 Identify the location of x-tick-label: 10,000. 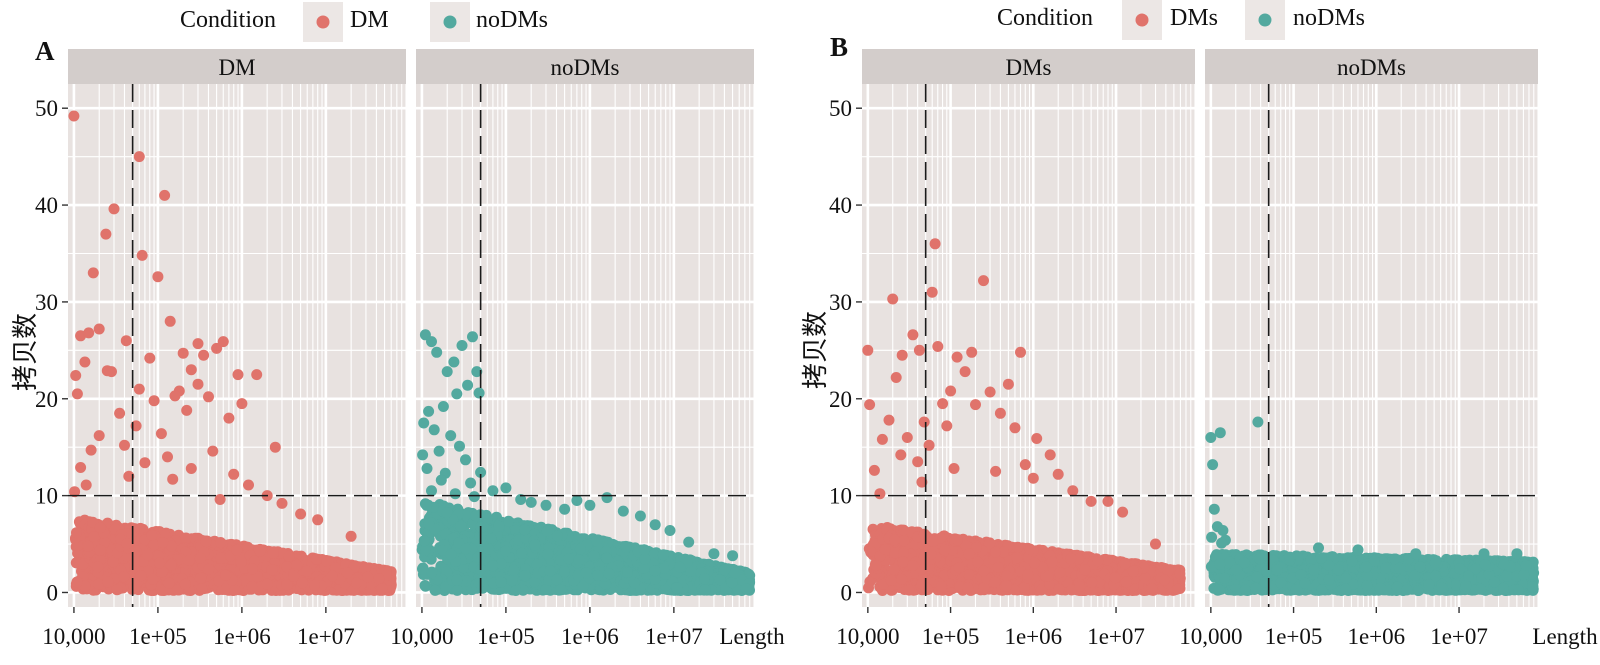
(73, 636).